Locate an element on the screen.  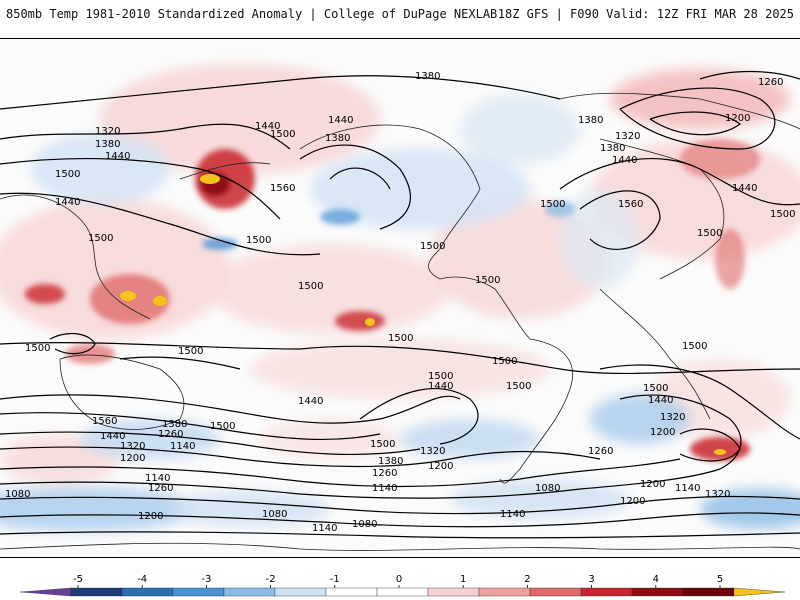
colorbar-ticks: -5 -4 -3 -2 -1 0 1 2 3 4 5 is located at coordinates (398, 581).